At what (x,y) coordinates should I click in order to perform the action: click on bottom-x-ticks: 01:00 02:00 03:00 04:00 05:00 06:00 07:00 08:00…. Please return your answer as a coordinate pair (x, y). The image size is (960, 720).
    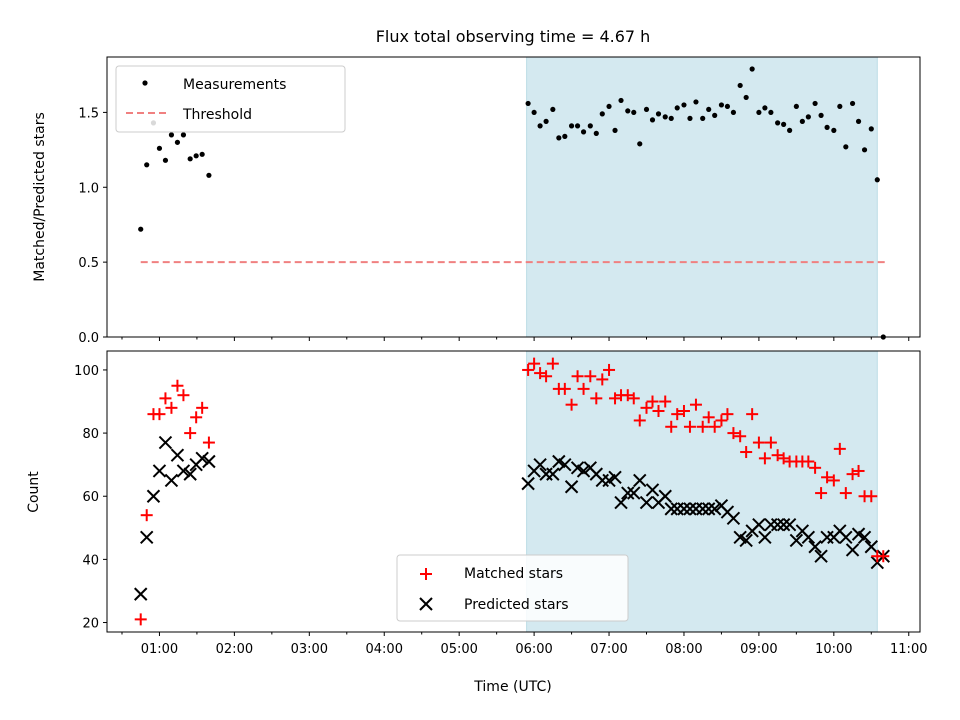
    Looking at the image, I should click on (524, 644).